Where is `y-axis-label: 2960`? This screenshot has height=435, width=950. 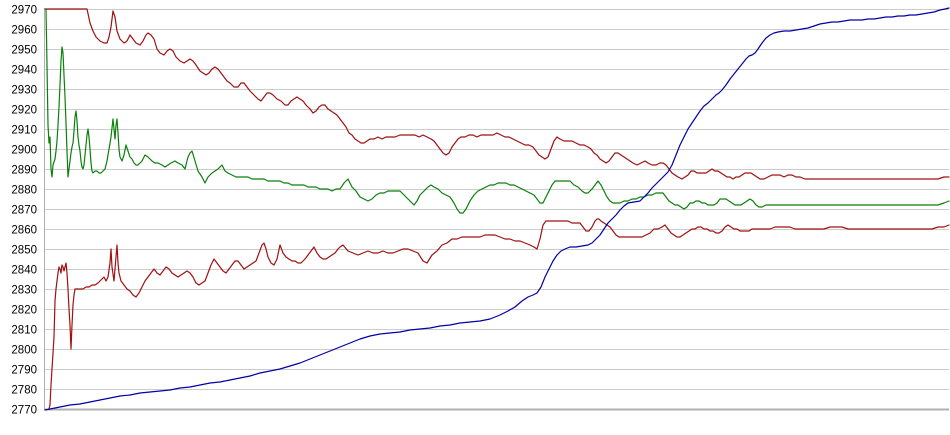
y-axis-label: 2960 is located at coordinates (24, 31).